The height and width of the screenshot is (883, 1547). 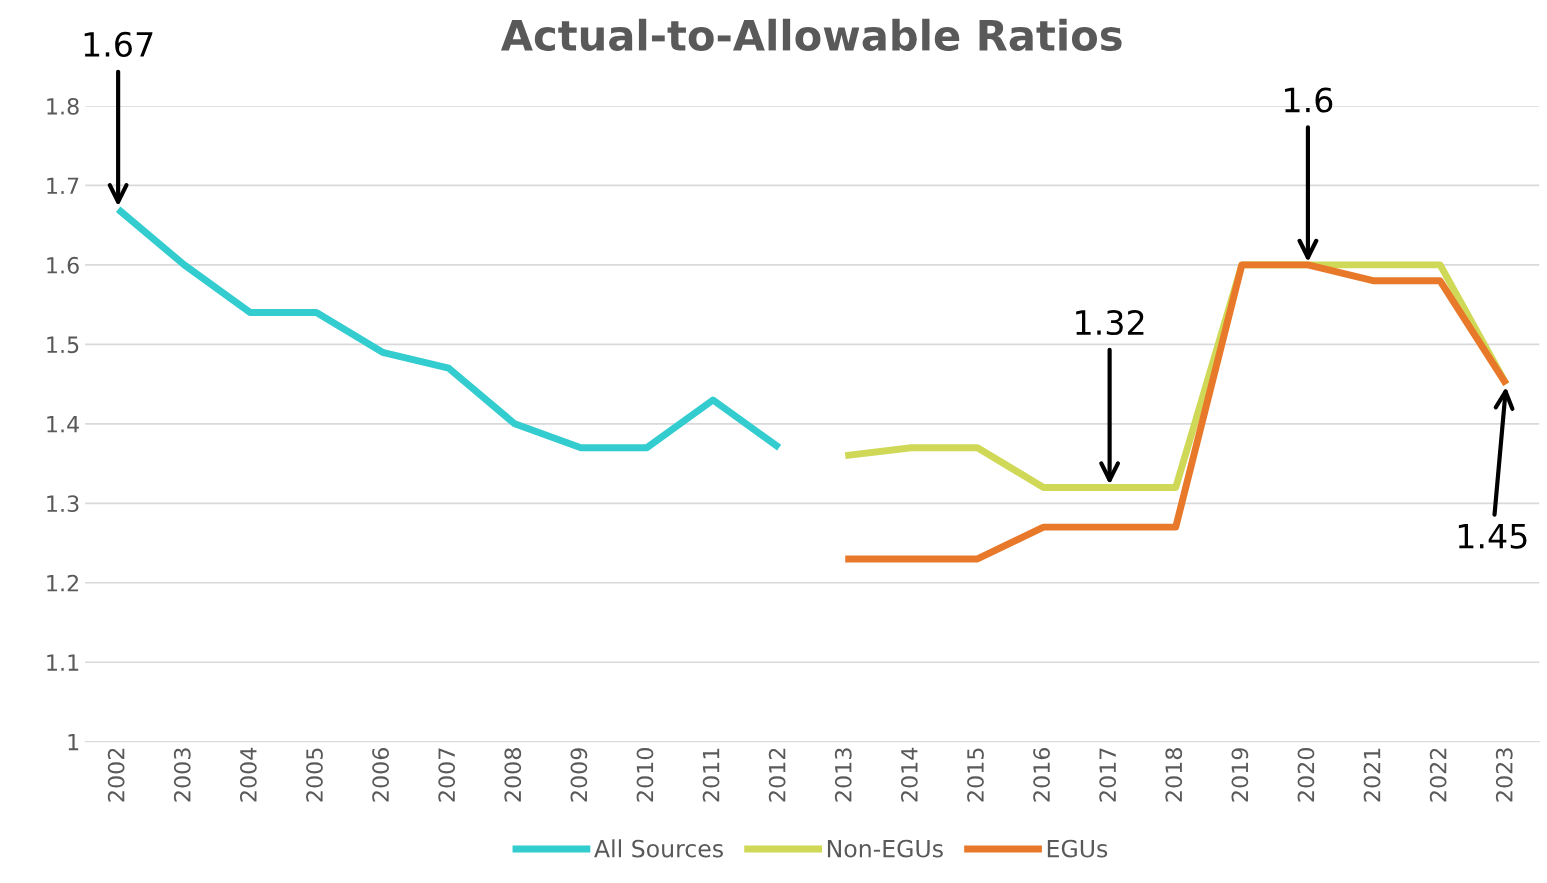 What do you see at coordinates (1372, 775) in the screenshot?
I see `x-tick-label: 2021` at bounding box center [1372, 775].